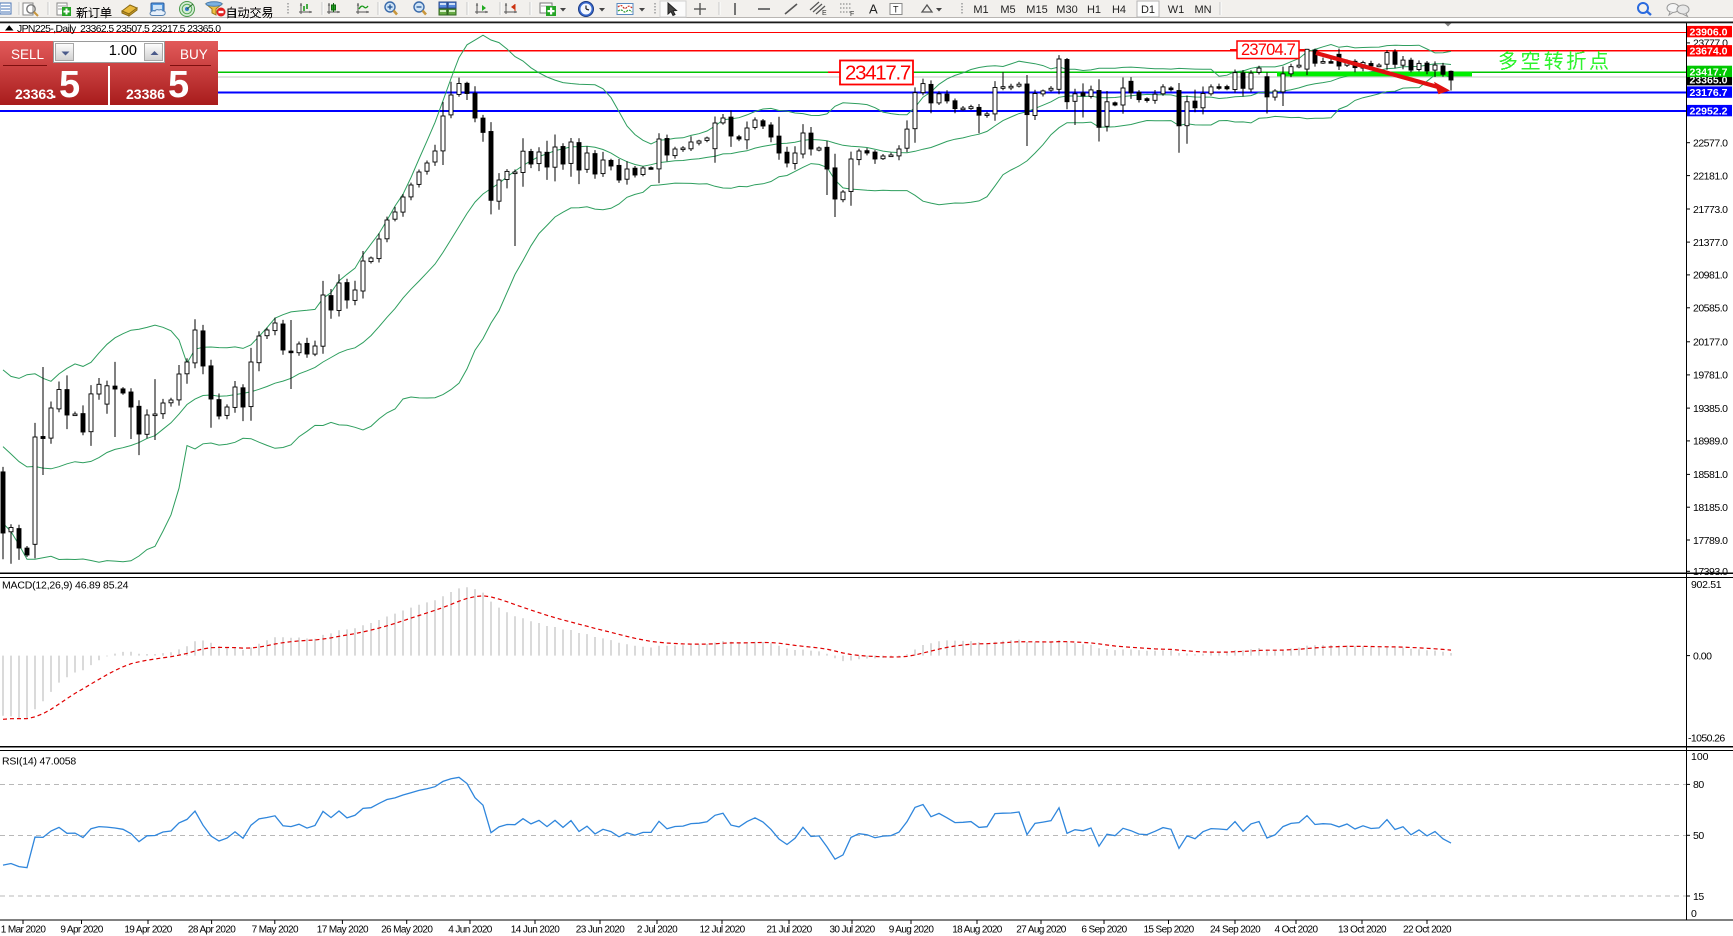 This screenshot has height=936, width=1733. What do you see at coordinates (1709, 93) in the screenshot?
I see `svg-text: 23176.7` at bounding box center [1709, 93].